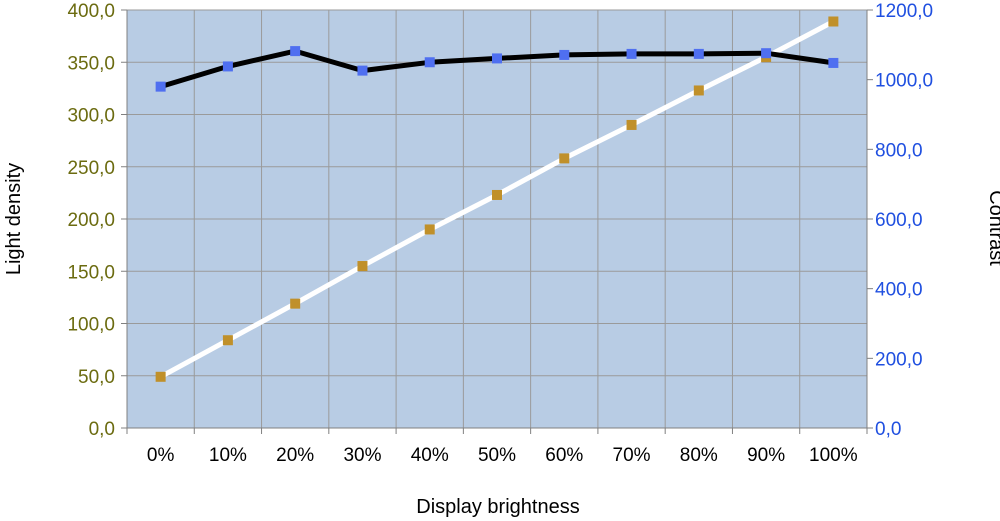 The image size is (1000, 521). Describe the element at coordinates (564, 455) in the screenshot. I see `x-tick-label: 60%` at that location.